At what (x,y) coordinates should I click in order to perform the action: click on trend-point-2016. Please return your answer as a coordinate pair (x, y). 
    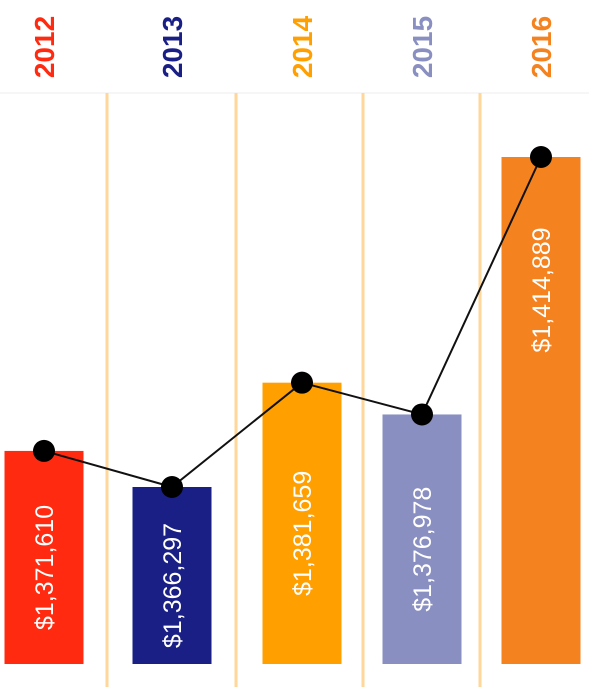
    Looking at the image, I should click on (541, 157).